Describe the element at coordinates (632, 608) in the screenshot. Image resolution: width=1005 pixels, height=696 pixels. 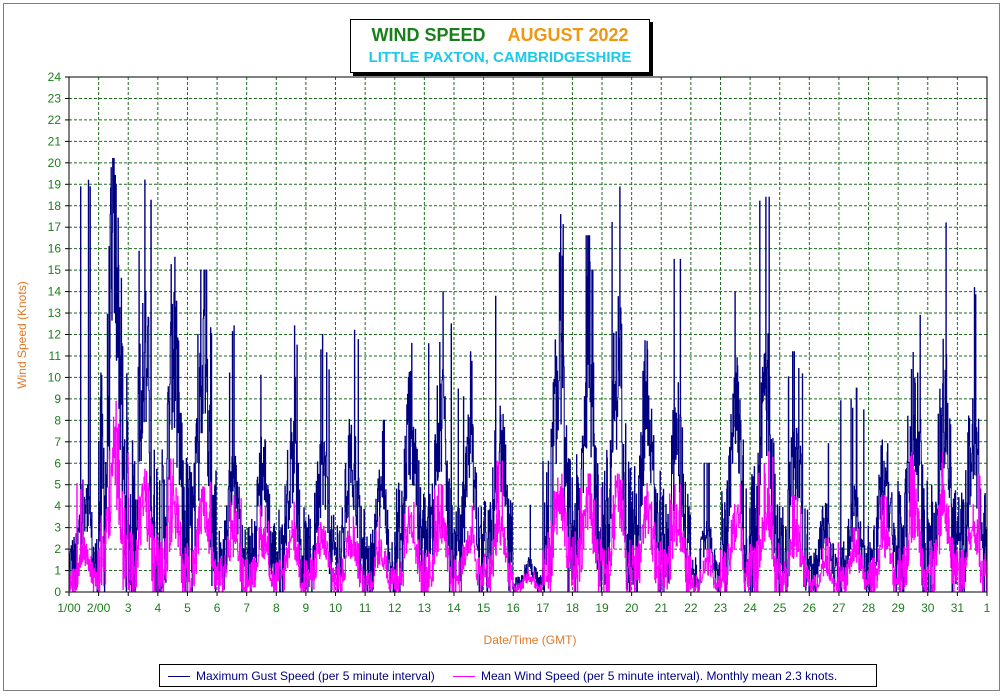
I see `x-tick-label: 20` at that location.